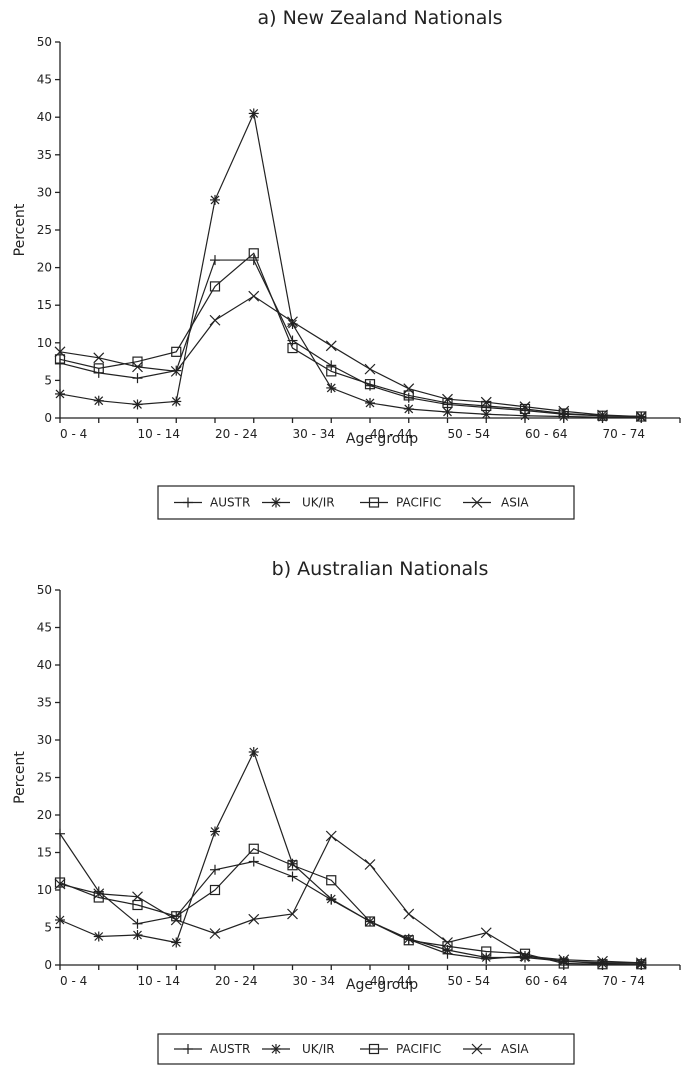 This screenshot has height=1066, width=687. Describe the element at coordinates (44, 778) in the screenshot. I see `y-tick-label: 25` at that location.